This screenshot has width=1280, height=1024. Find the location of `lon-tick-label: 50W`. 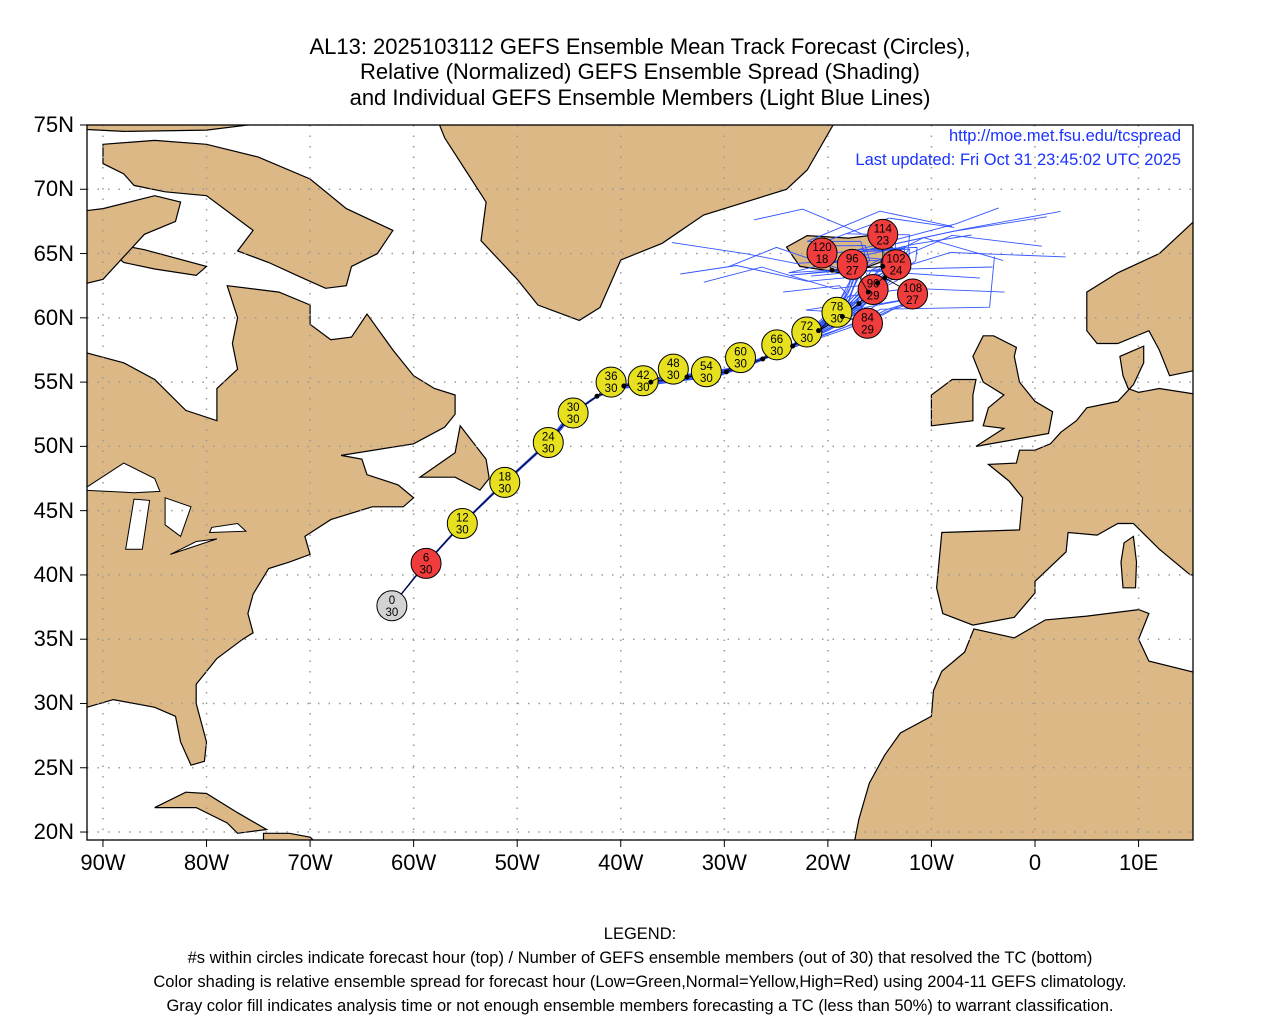

lon-tick-label: 50W is located at coordinates (517, 862).